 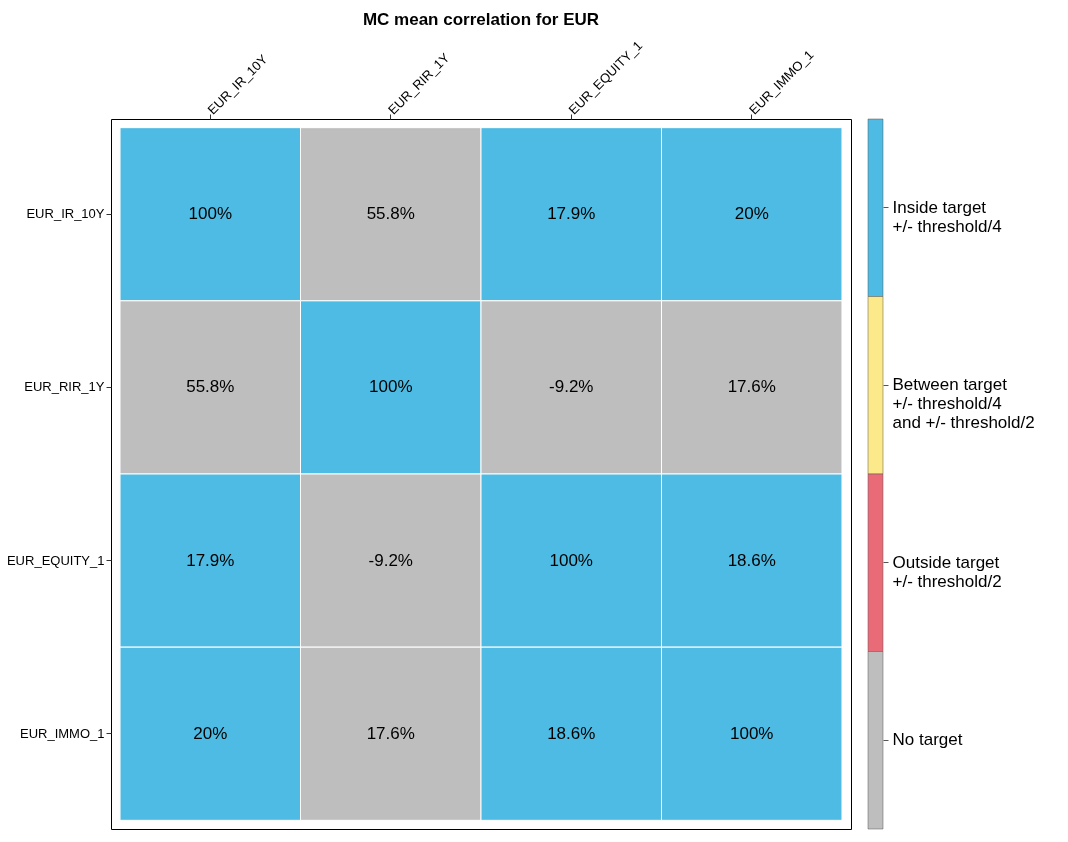 I want to click on y-tick-label: EUR_EQUITY_1, so click(x=55, y=560).